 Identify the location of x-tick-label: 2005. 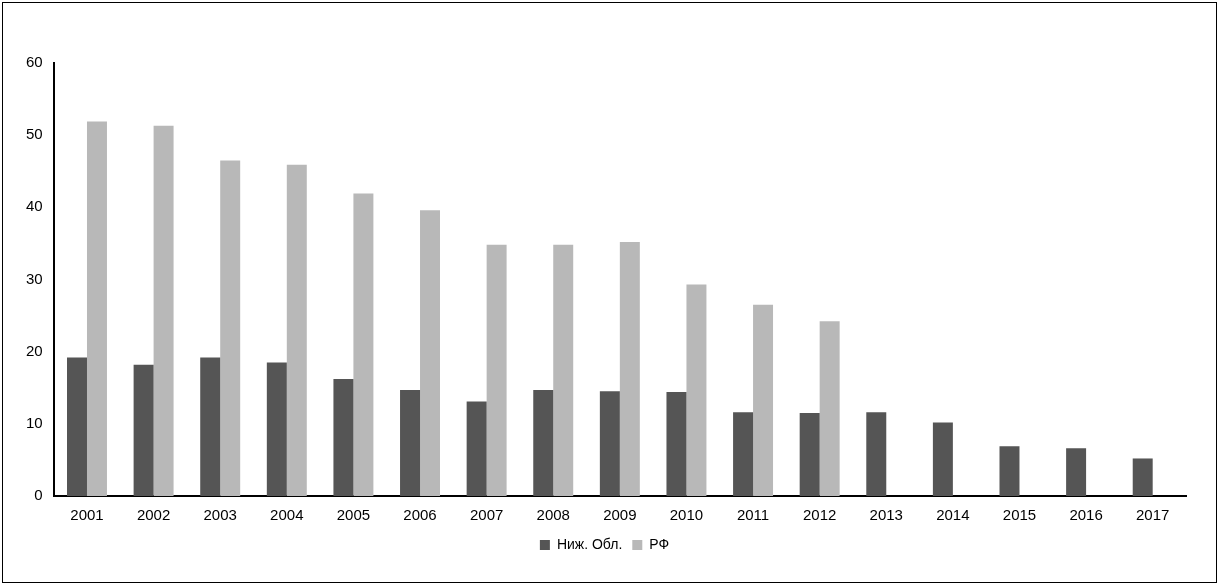
(353, 515).